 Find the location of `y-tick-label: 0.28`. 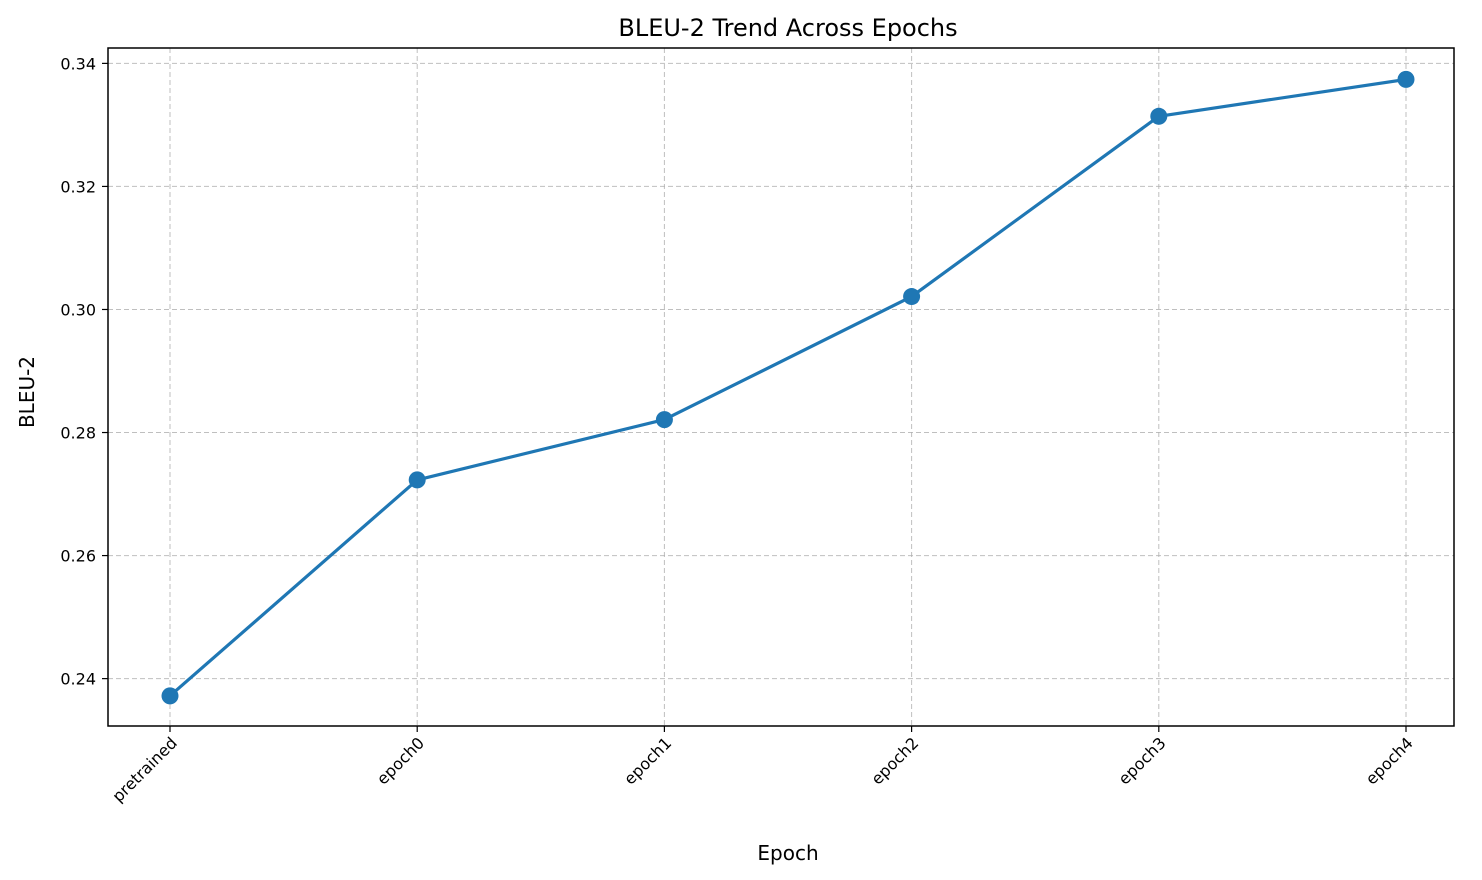

y-tick-label: 0.28 is located at coordinates (78, 433).